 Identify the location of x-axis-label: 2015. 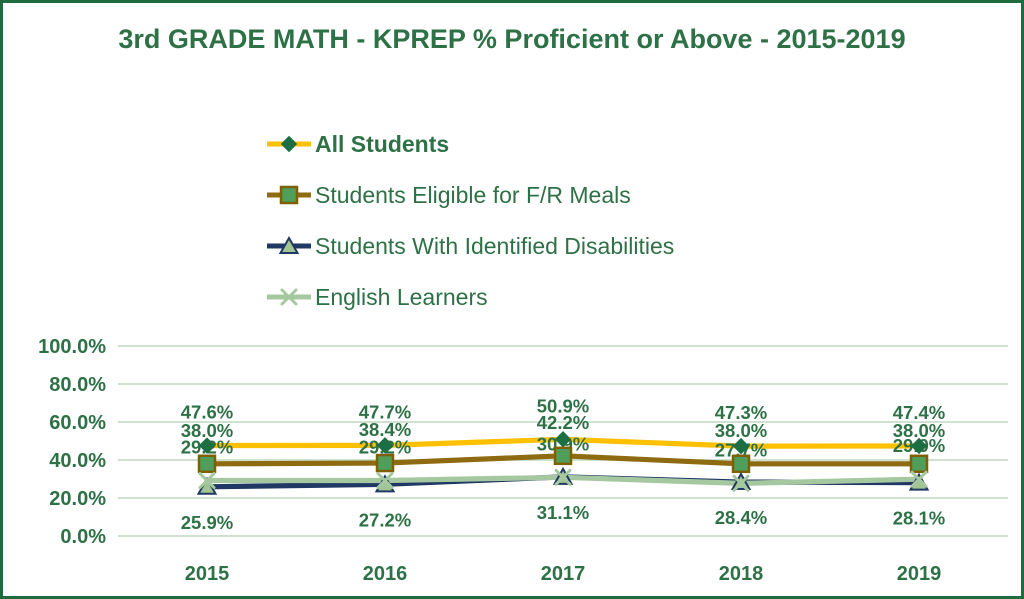
(207, 574).